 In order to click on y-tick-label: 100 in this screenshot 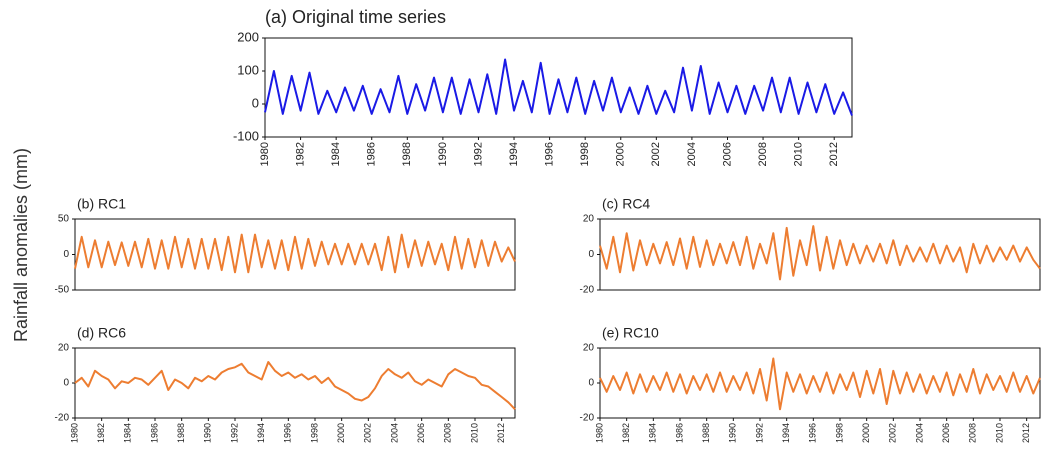, I will do `click(248, 69)`.